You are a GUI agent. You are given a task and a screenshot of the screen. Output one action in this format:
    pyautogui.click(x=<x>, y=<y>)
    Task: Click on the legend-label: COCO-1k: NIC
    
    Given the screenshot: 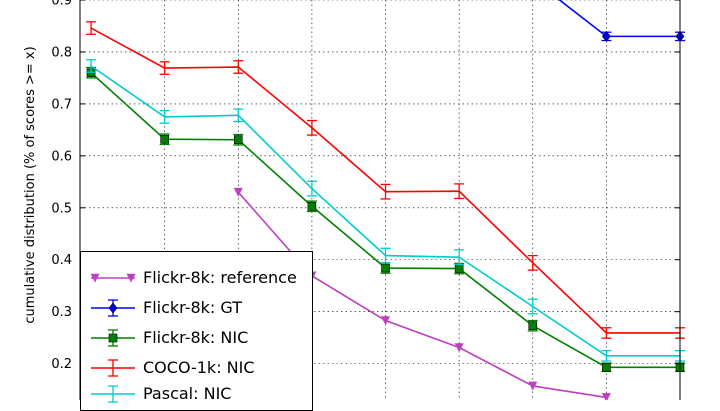 What is the action you would take?
    pyautogui.click(x=199, y=367)
    